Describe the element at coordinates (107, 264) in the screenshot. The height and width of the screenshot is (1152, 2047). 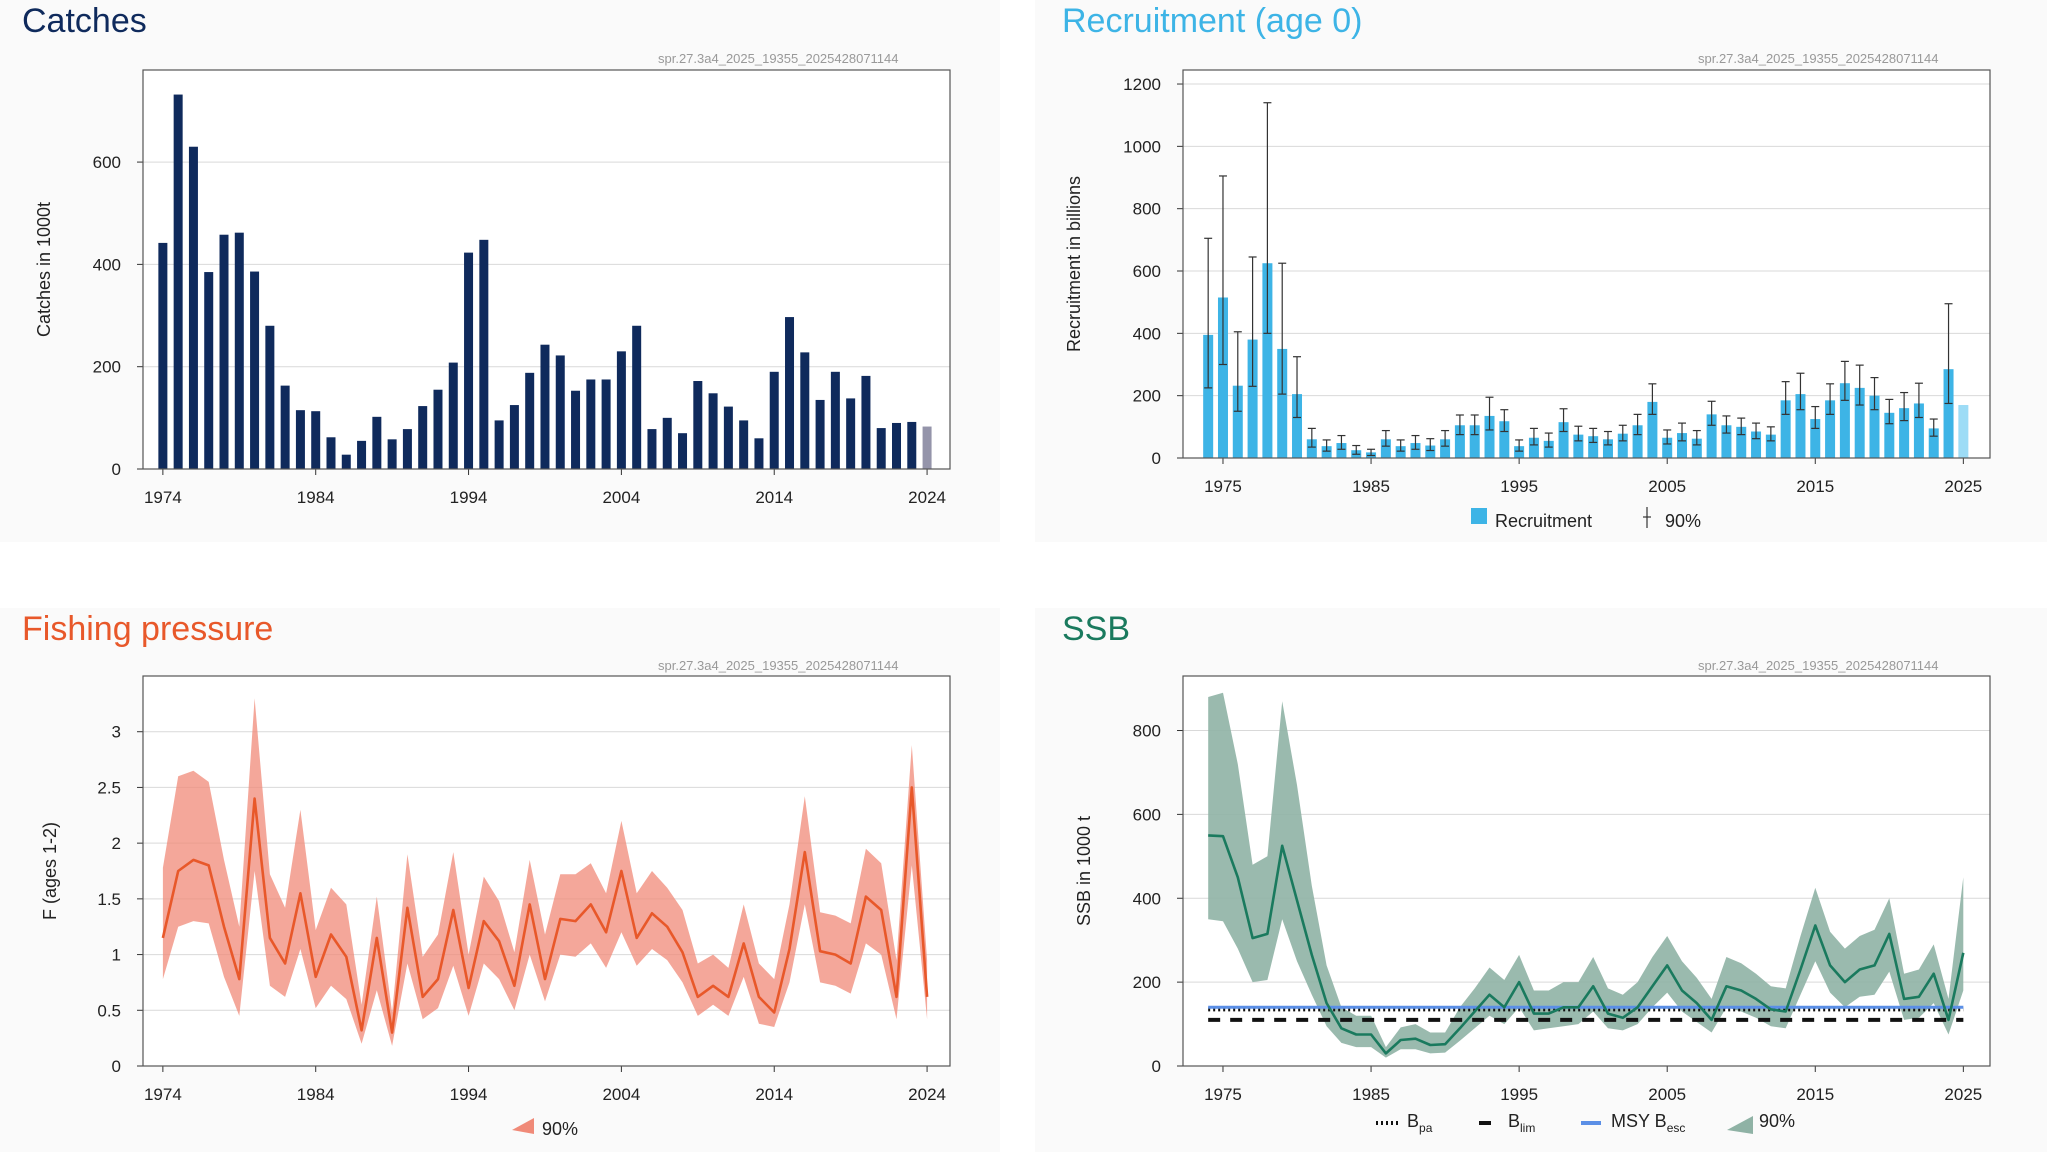
I see `catches-y-tick-label: 400` at that location.